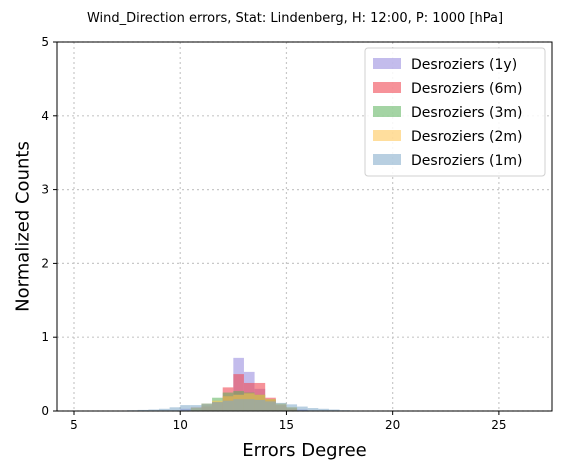 This screenshot has height=470, width=580. What do you see at coordinates (239, 384) in the screenshot?
I see `histogram-bars` at bounding box center [239, 384].